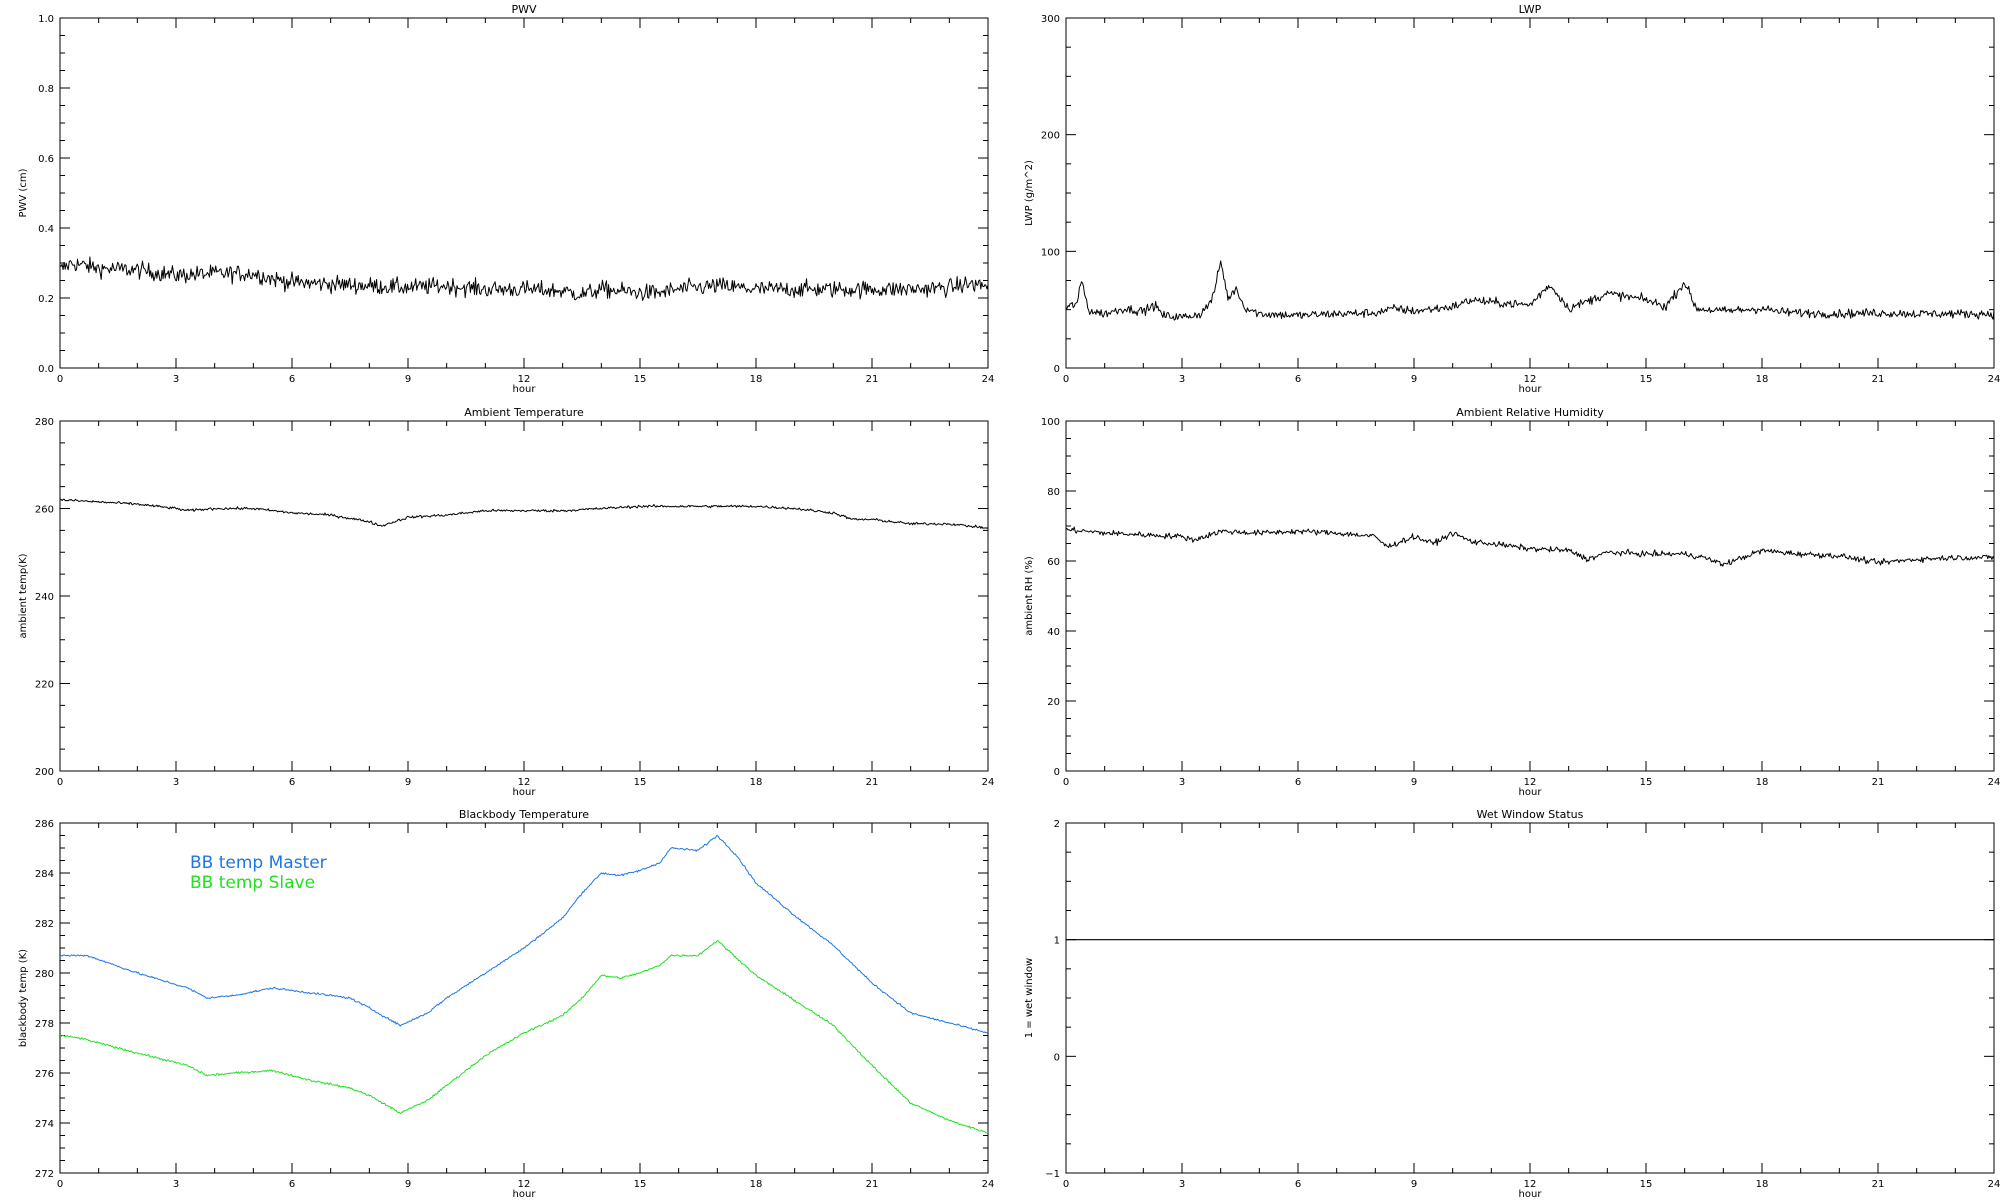 The height and width of the screenshot is (1200, 2000). Describe the element at coordinates (46, 19) in the screenshot. I see `y-tick-label: 1.0` at that location.